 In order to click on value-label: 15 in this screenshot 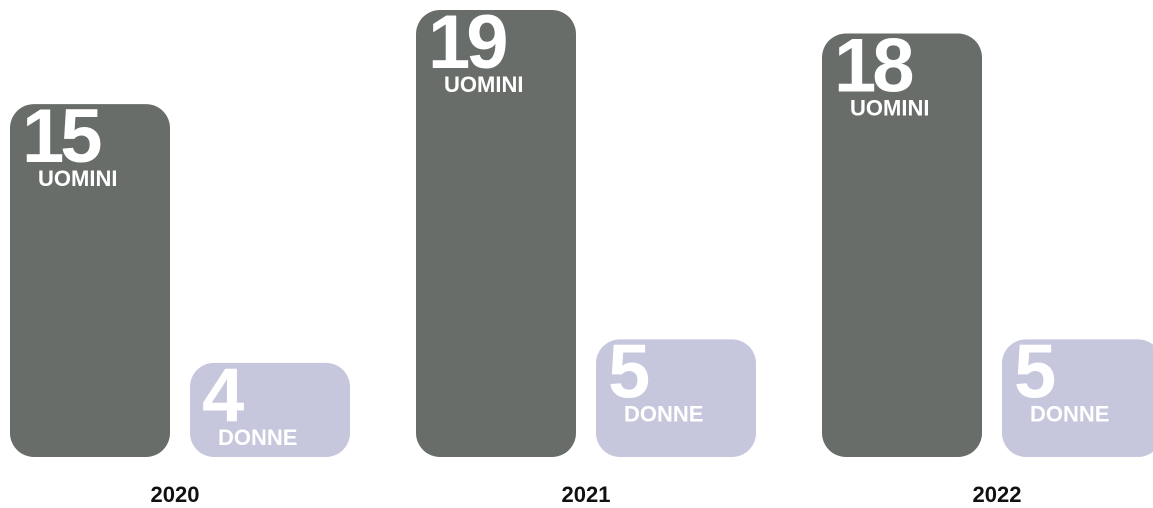, I will do `click(61, 136)`.